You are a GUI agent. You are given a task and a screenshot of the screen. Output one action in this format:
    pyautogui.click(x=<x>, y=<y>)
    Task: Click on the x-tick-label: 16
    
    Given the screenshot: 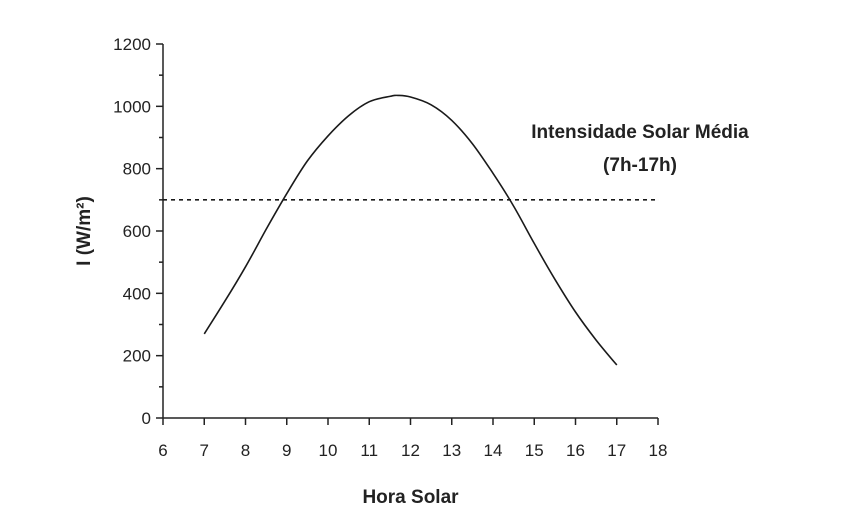 What is the action you would take?
    pyautogui.click(x=575, y=450)
    